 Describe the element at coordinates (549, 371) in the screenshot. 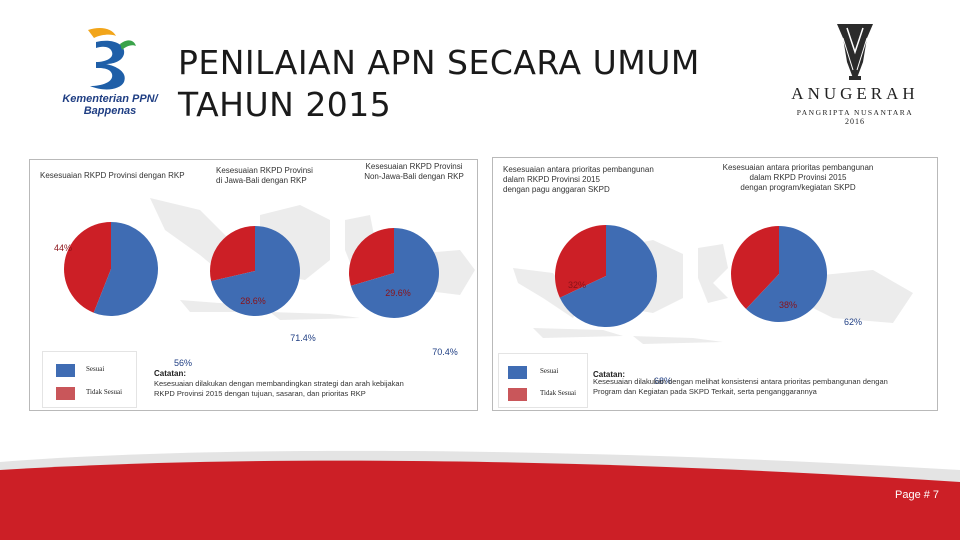

I see `legend-label-sesuai-right: Sesuai` at that location.